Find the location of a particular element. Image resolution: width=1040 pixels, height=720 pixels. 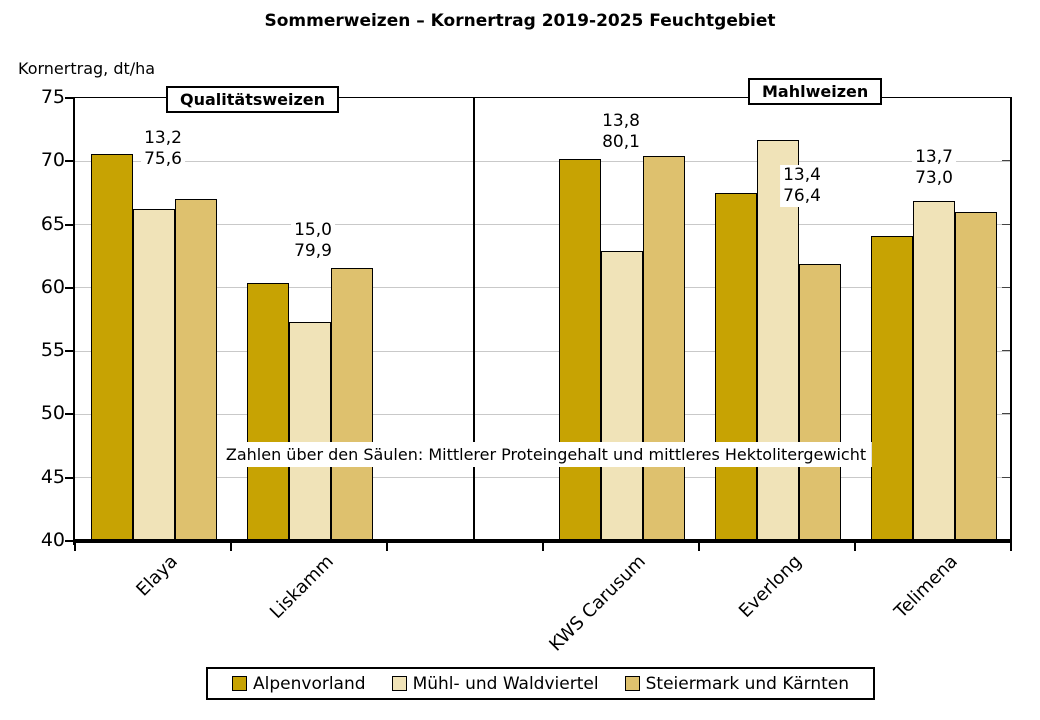

y-tick-label: 75 is located at coordinates (52, 97).